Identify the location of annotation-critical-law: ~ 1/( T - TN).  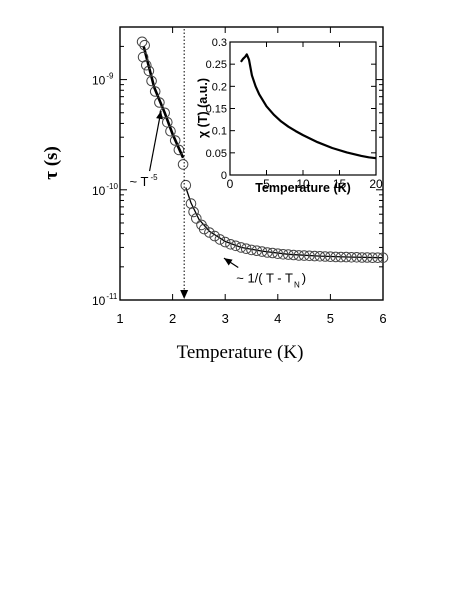
(271, 280).